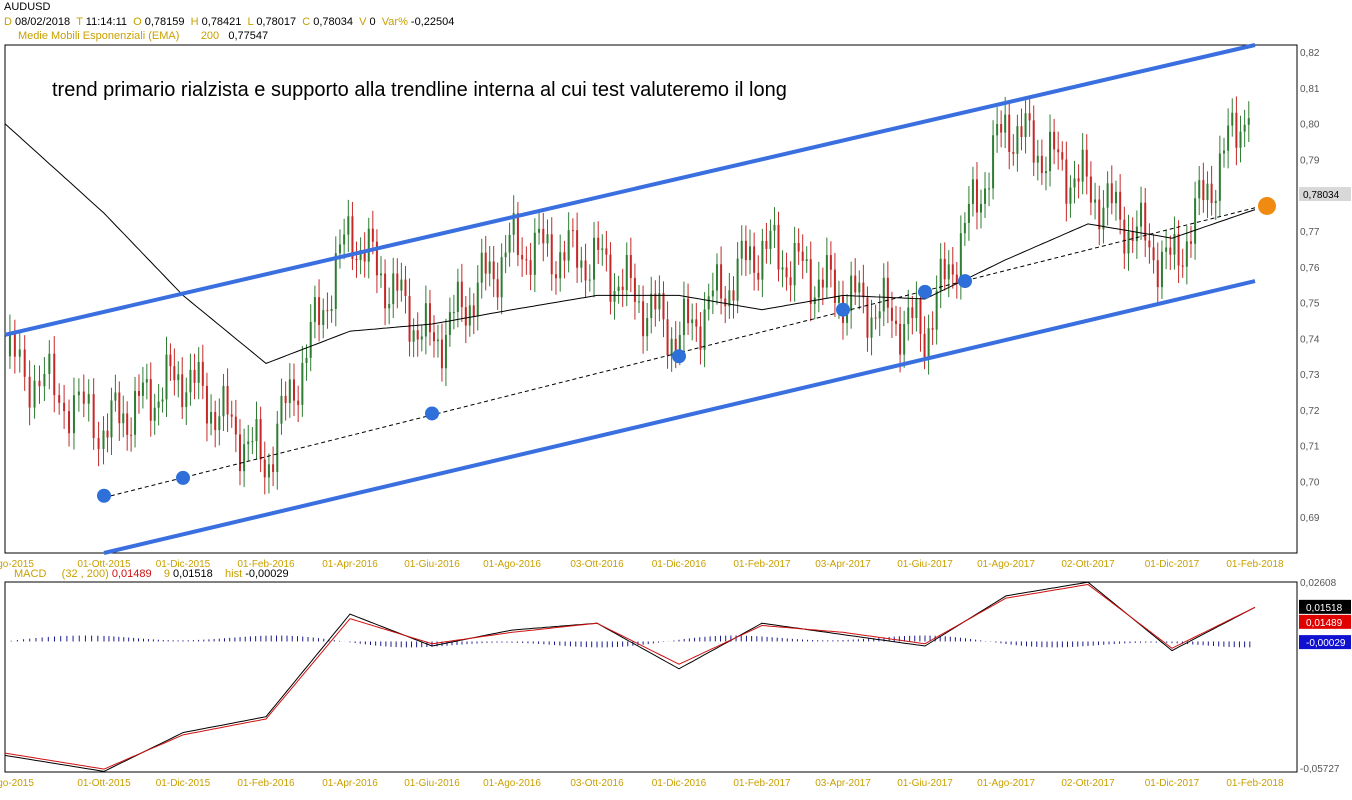  I want to click on ema-period: 200, so click(210, 36).